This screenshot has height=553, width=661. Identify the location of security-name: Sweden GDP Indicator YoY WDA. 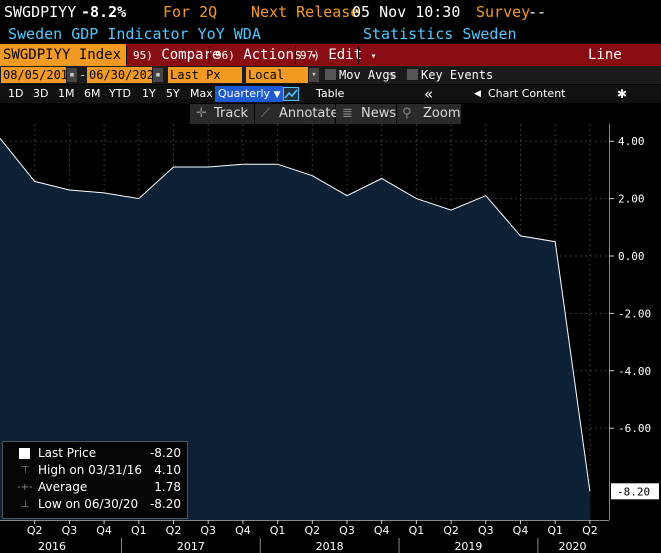
(134, 34).